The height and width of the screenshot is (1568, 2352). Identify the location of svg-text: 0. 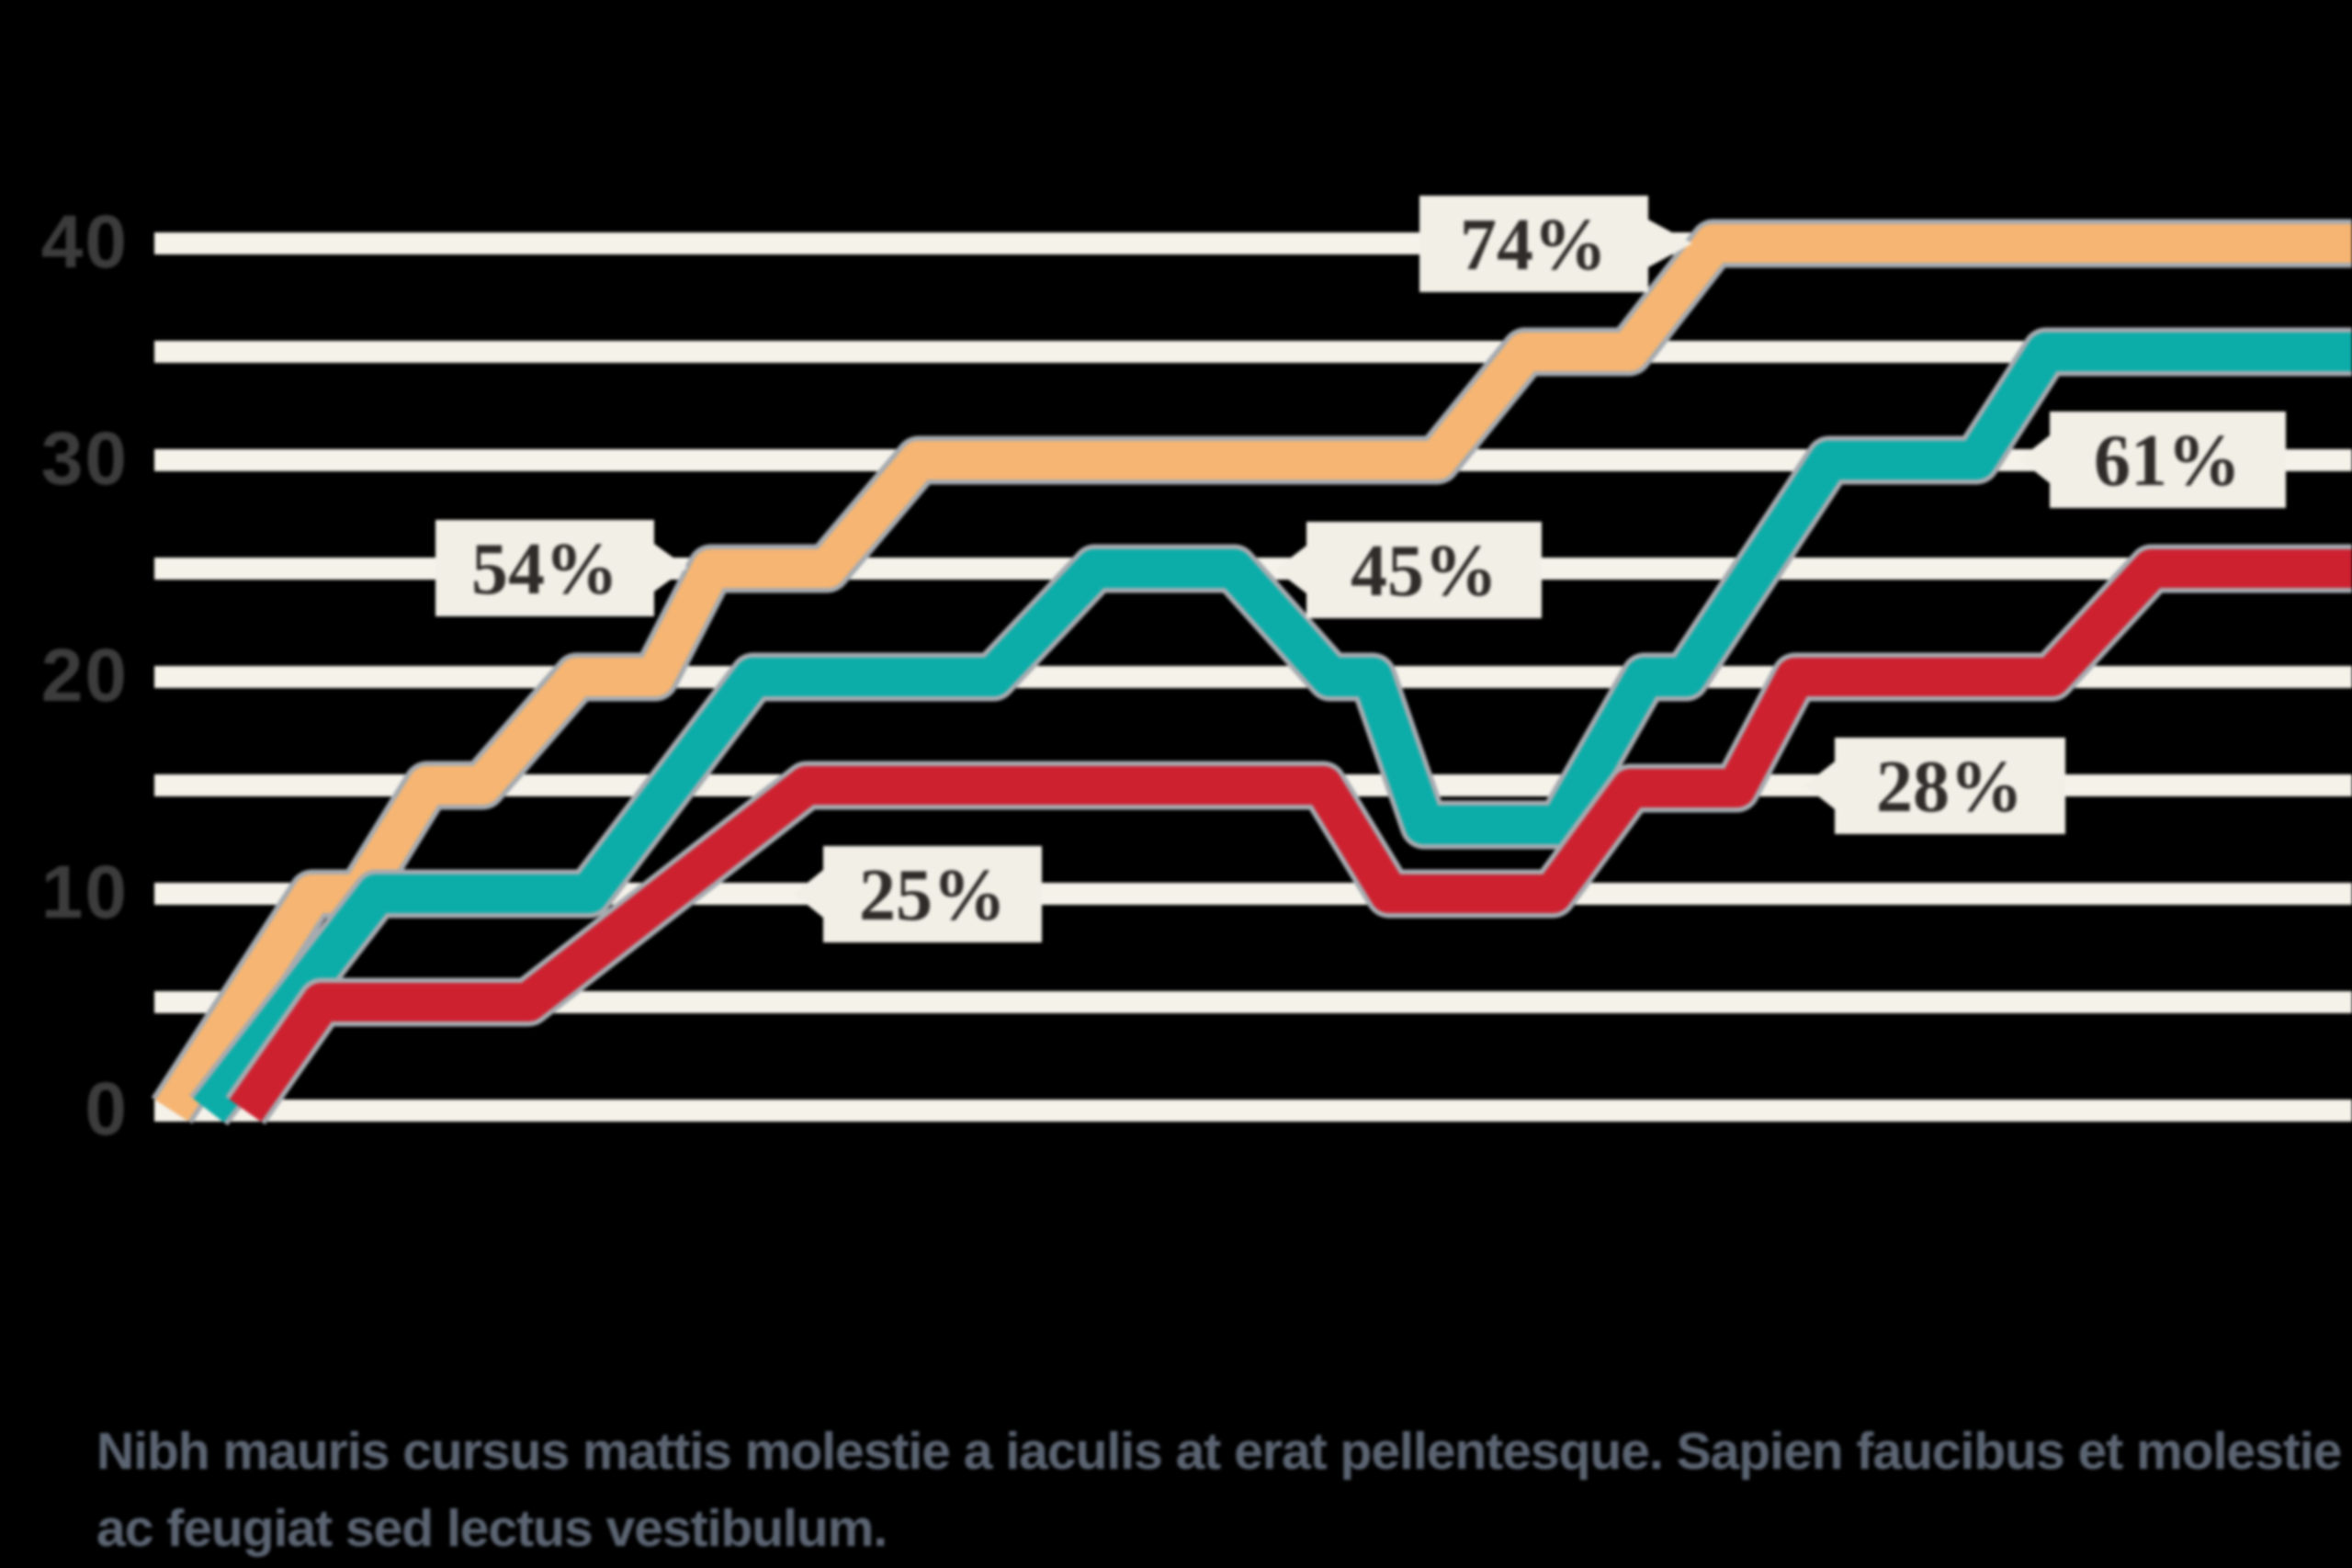
(107, 1109).